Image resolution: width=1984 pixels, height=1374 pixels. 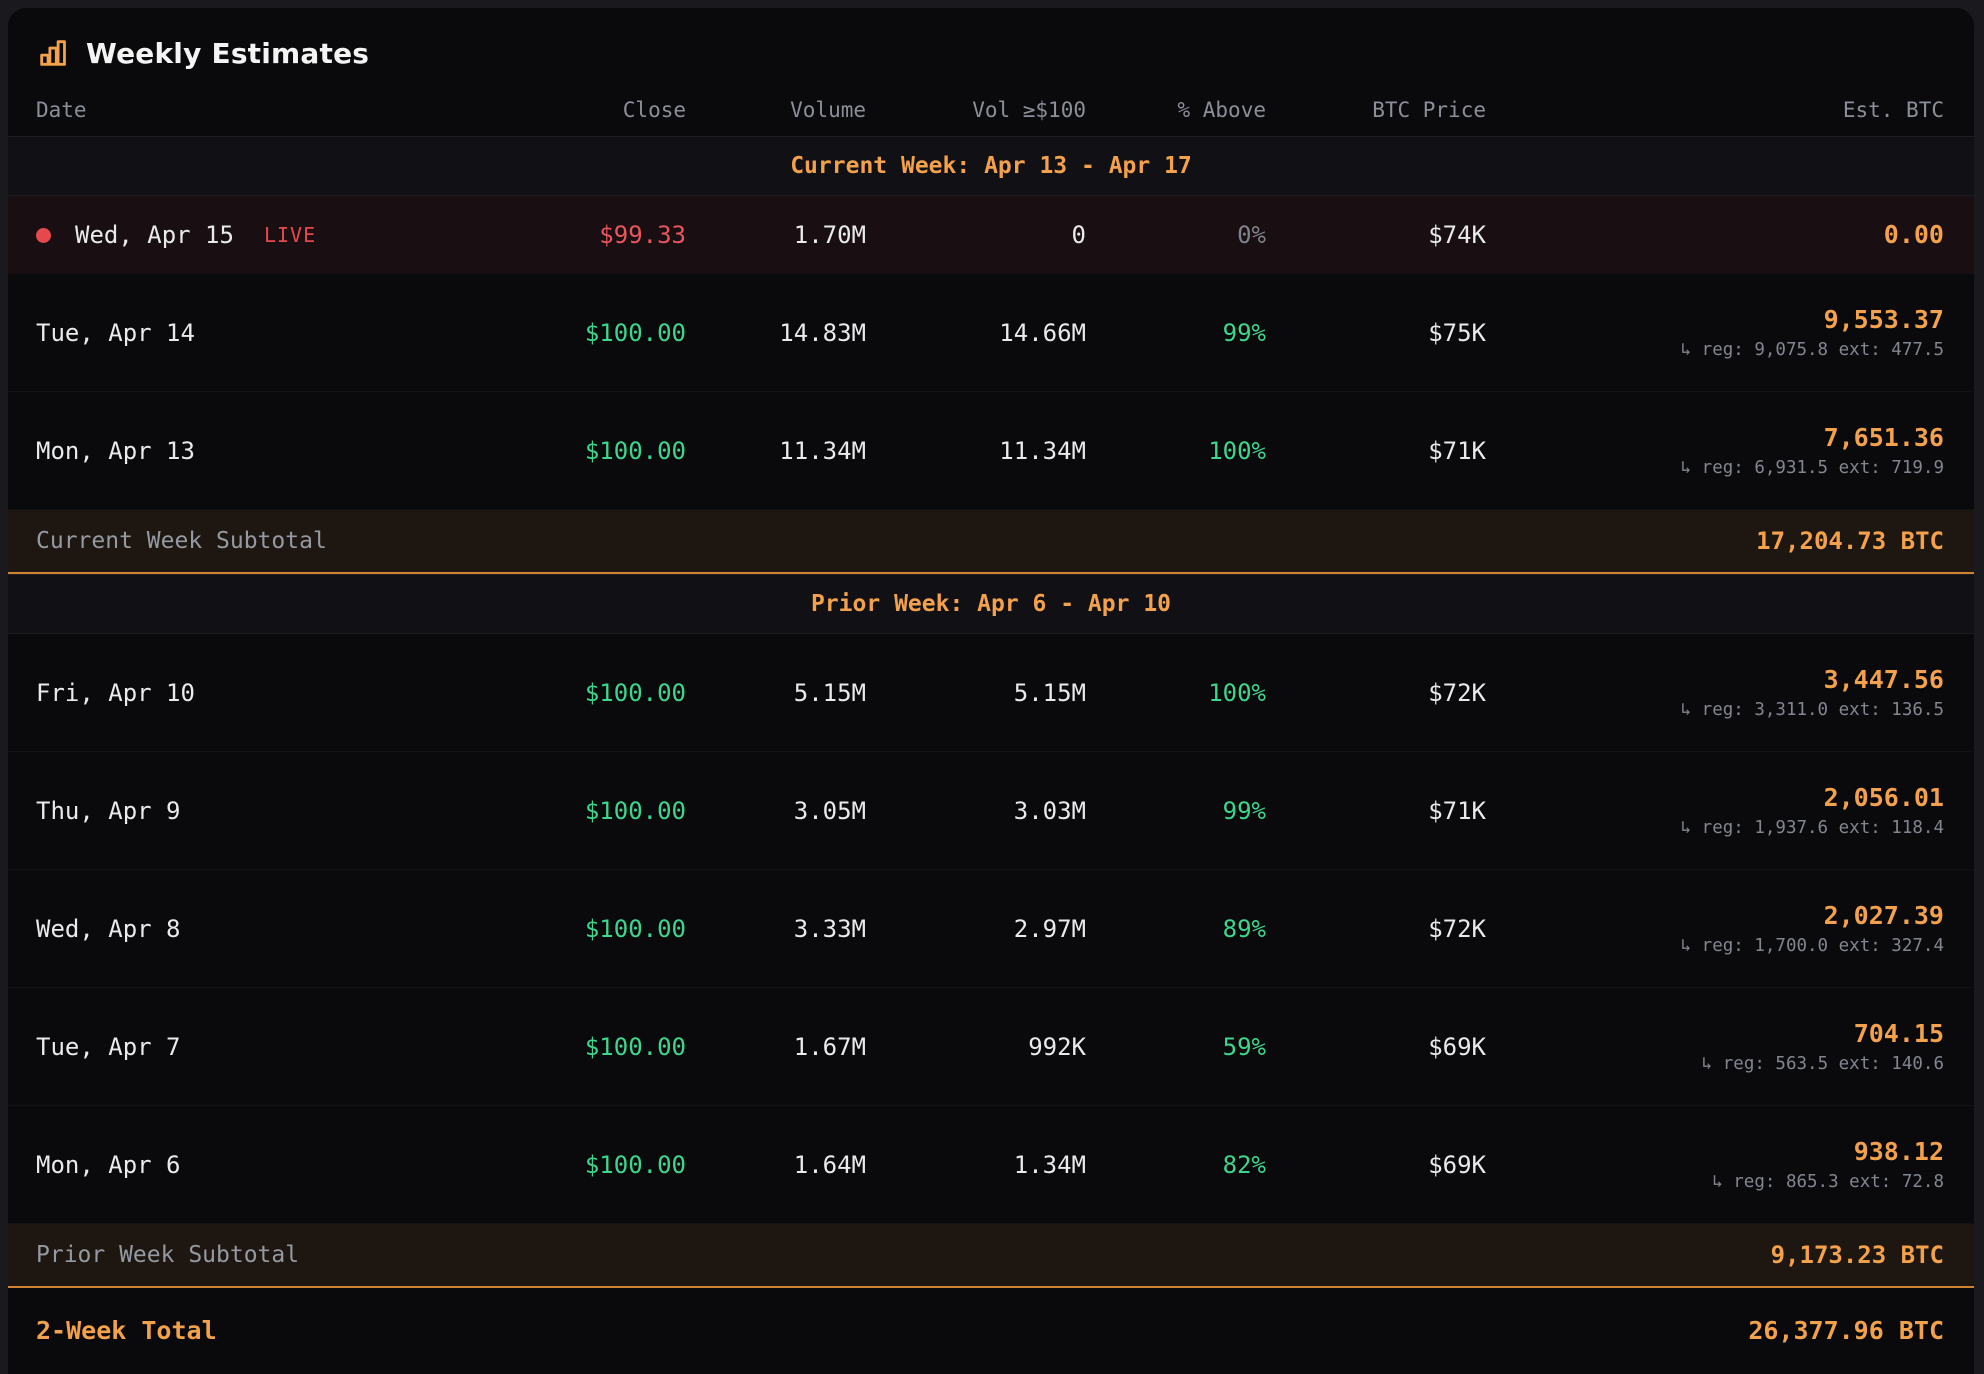 I want to click on subtotal-label: Current Week Subtotal, so click(x=181, y=541).